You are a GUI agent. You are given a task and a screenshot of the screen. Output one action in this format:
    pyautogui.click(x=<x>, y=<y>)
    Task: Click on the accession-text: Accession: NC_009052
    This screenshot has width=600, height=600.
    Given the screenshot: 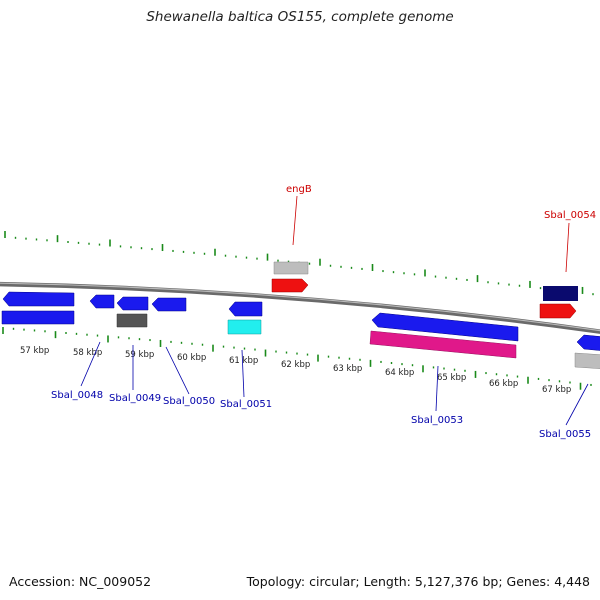 What is the action you would take?
    pyautogui.click(x=80, y=581)
    